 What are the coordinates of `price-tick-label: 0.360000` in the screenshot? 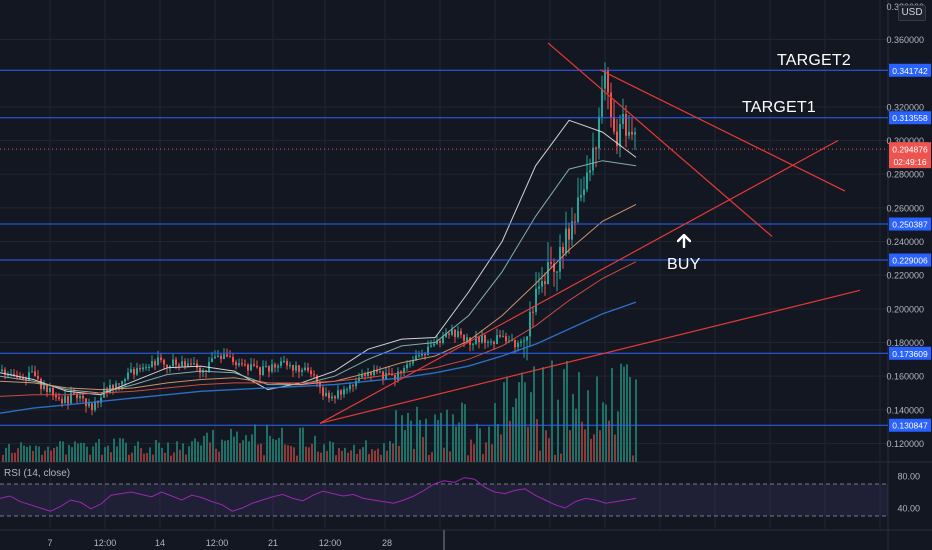 It's located at (905, 40).